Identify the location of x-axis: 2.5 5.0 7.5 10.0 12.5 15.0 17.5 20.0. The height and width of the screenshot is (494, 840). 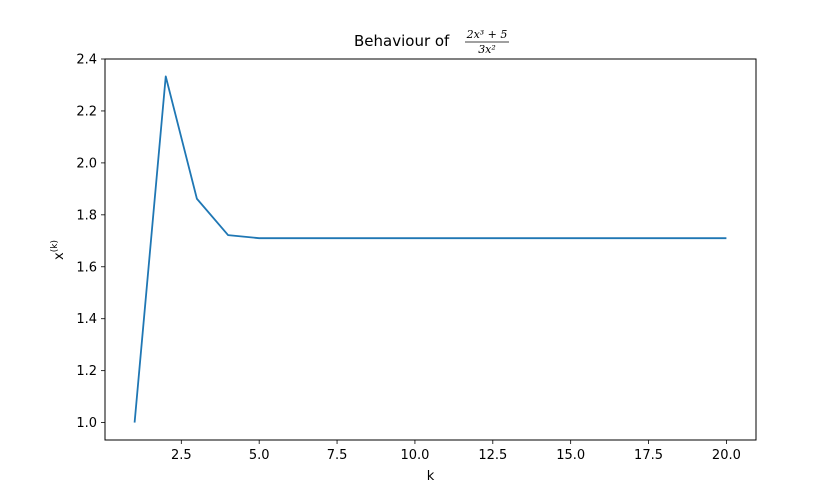
(456, 451).